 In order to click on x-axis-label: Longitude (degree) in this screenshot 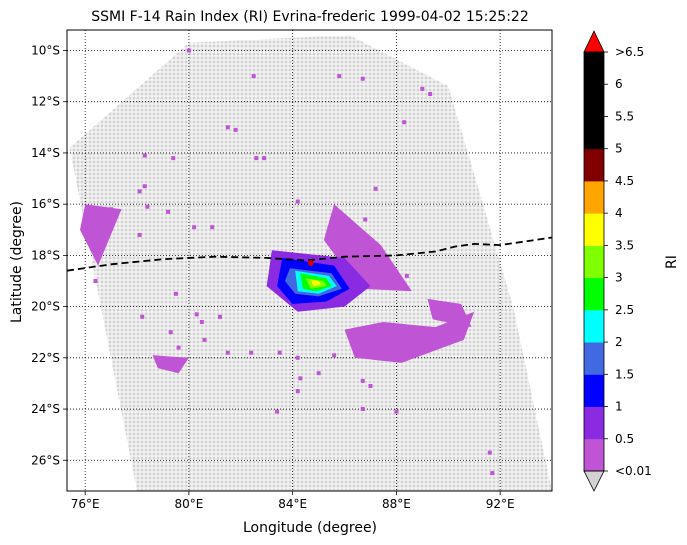, I will do `click(310, 528)`.